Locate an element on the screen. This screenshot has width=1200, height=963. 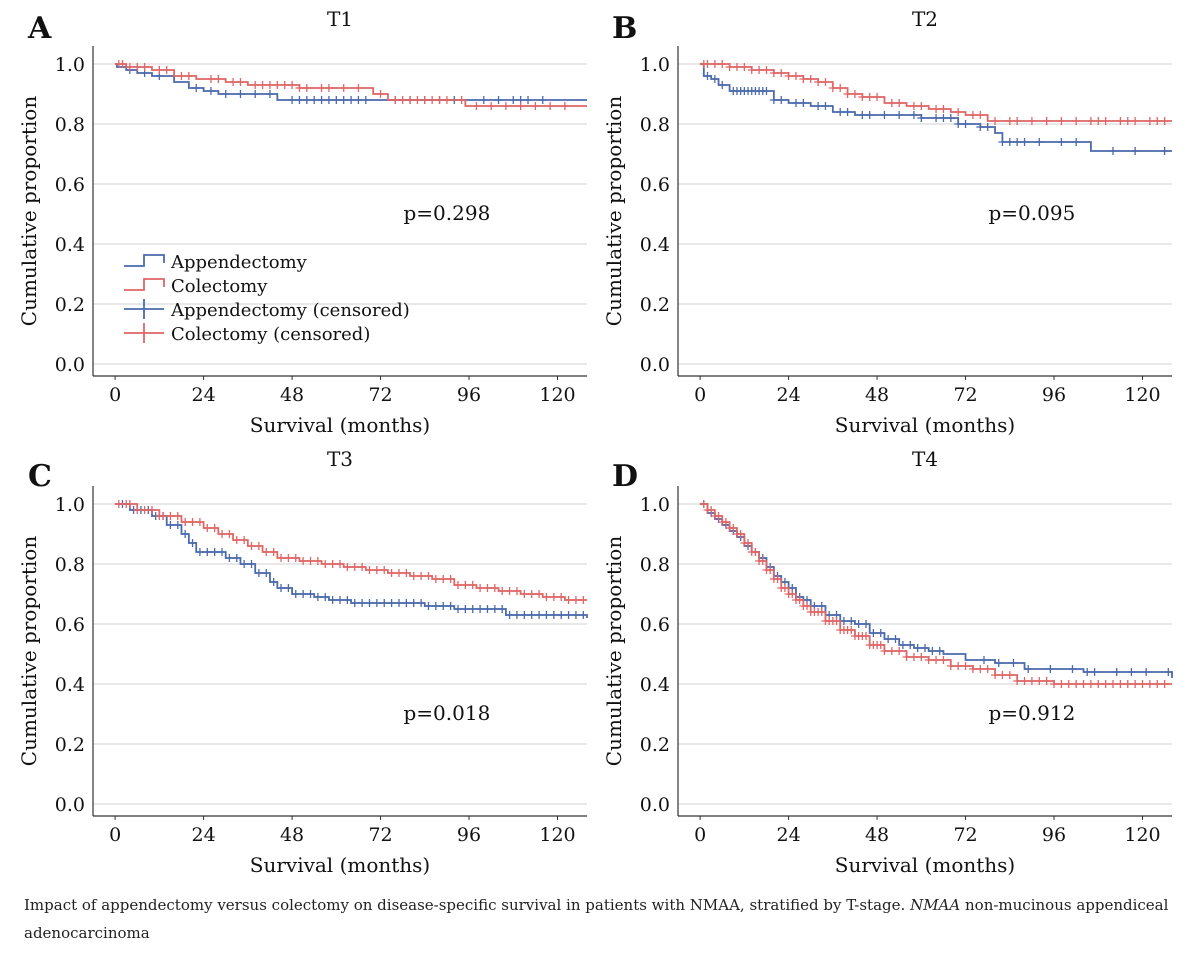
legend-swatch-censor is located at coordinates (144, 309).